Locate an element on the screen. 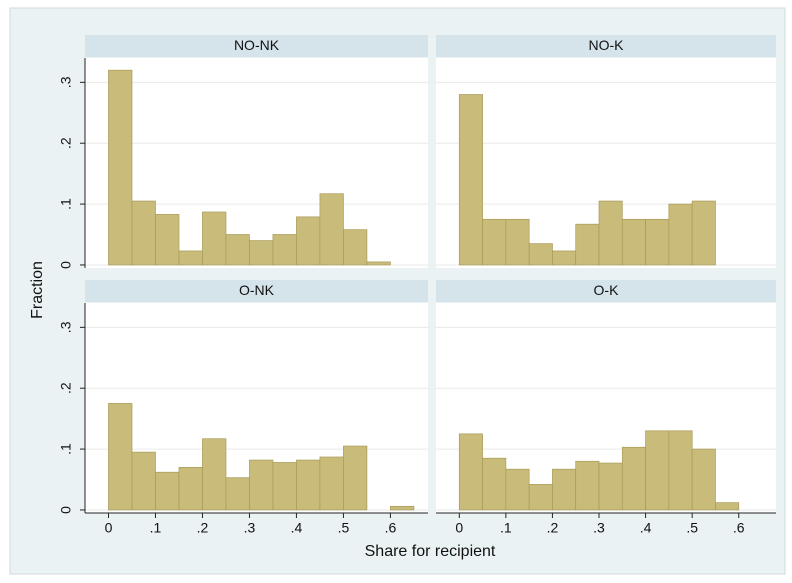  y-axis-title: Fraction is located at coordinates (37, 290).